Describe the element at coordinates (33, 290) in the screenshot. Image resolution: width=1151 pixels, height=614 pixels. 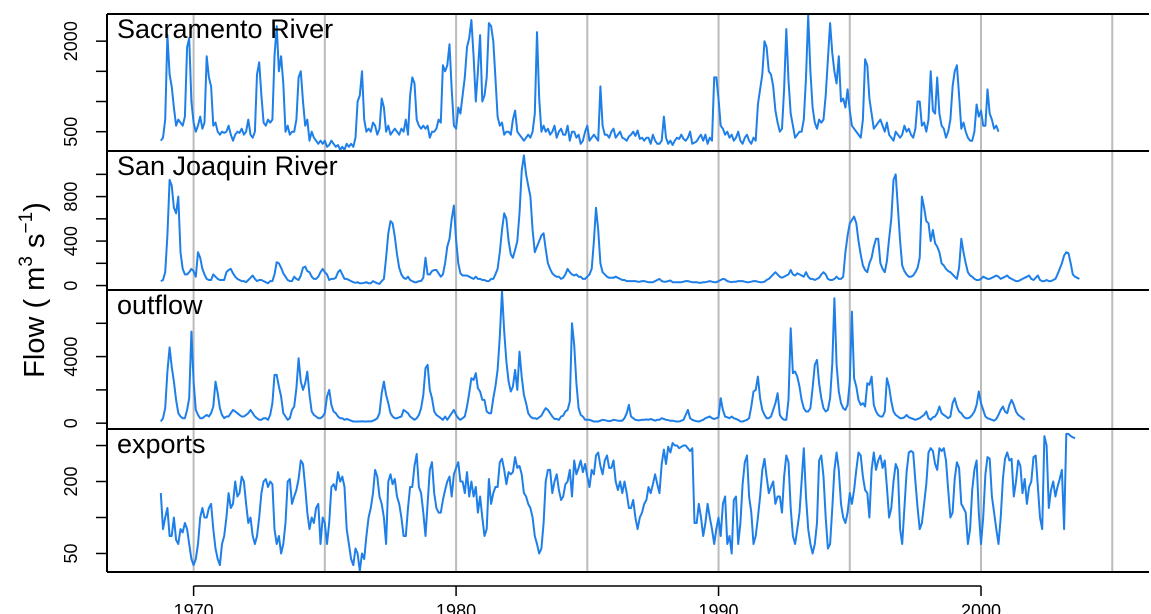
I see `y-axis-label: Flow ( m3 s−1)` at that location.